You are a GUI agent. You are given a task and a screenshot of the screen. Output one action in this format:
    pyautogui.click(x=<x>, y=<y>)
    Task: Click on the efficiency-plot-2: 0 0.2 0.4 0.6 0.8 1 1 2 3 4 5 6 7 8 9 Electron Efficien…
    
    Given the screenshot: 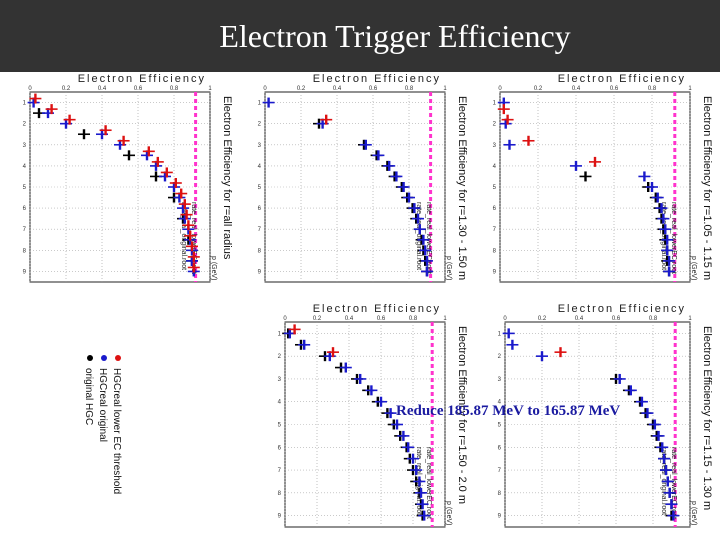 What is the action you would take?
    pyautogui.click(x=363, y=178)
    